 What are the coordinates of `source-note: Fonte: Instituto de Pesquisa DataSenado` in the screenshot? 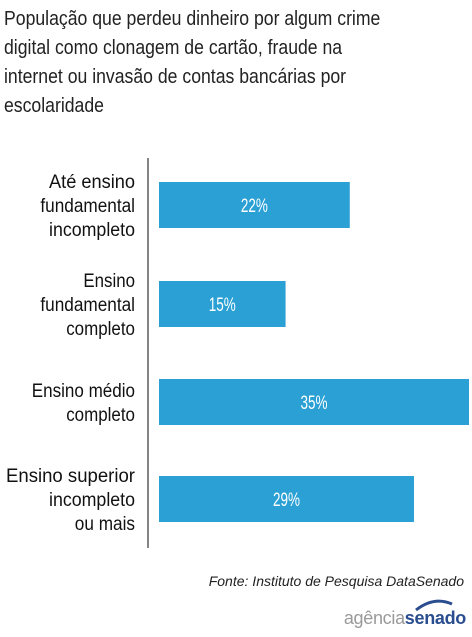 It's located at (336, 581).